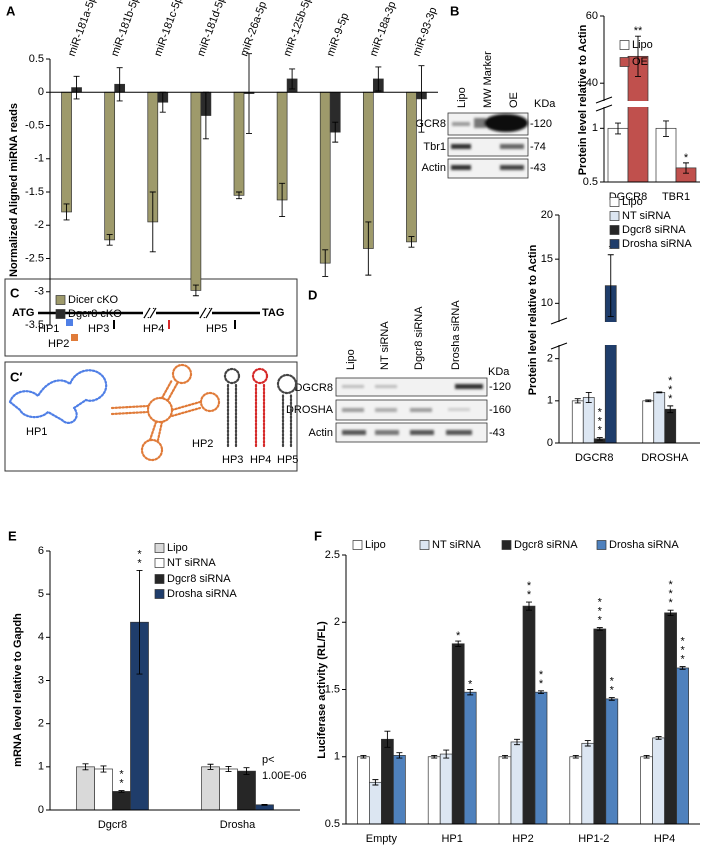 The width and height of the screenshot is (708, 852). I want to click on note: p<, so click(268, 760).